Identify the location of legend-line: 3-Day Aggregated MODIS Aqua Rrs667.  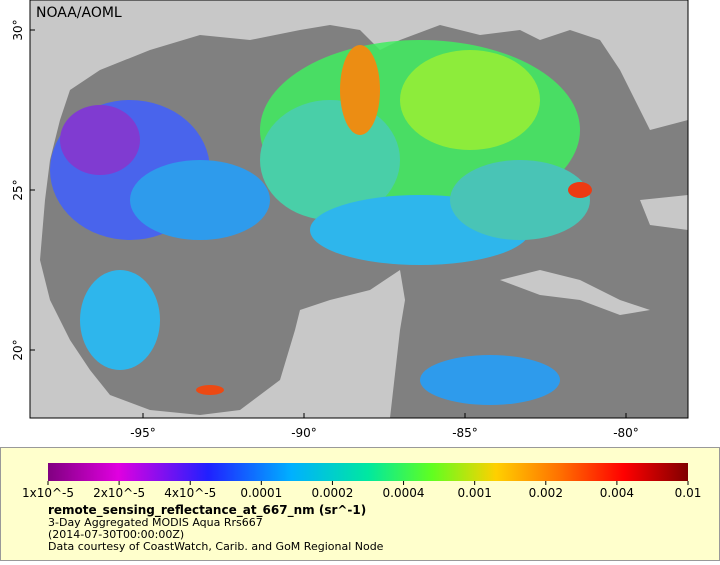
(155, 522).